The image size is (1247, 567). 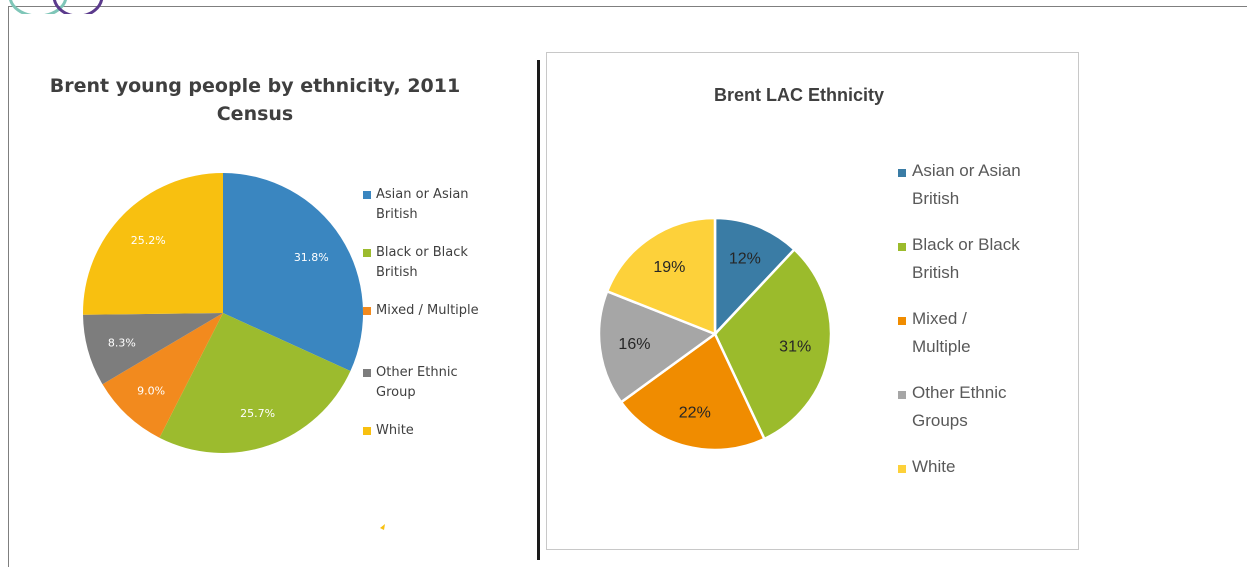 I want to click on data-label-asian-or-asian-british: 31.8%, so click(x=311, y=257).